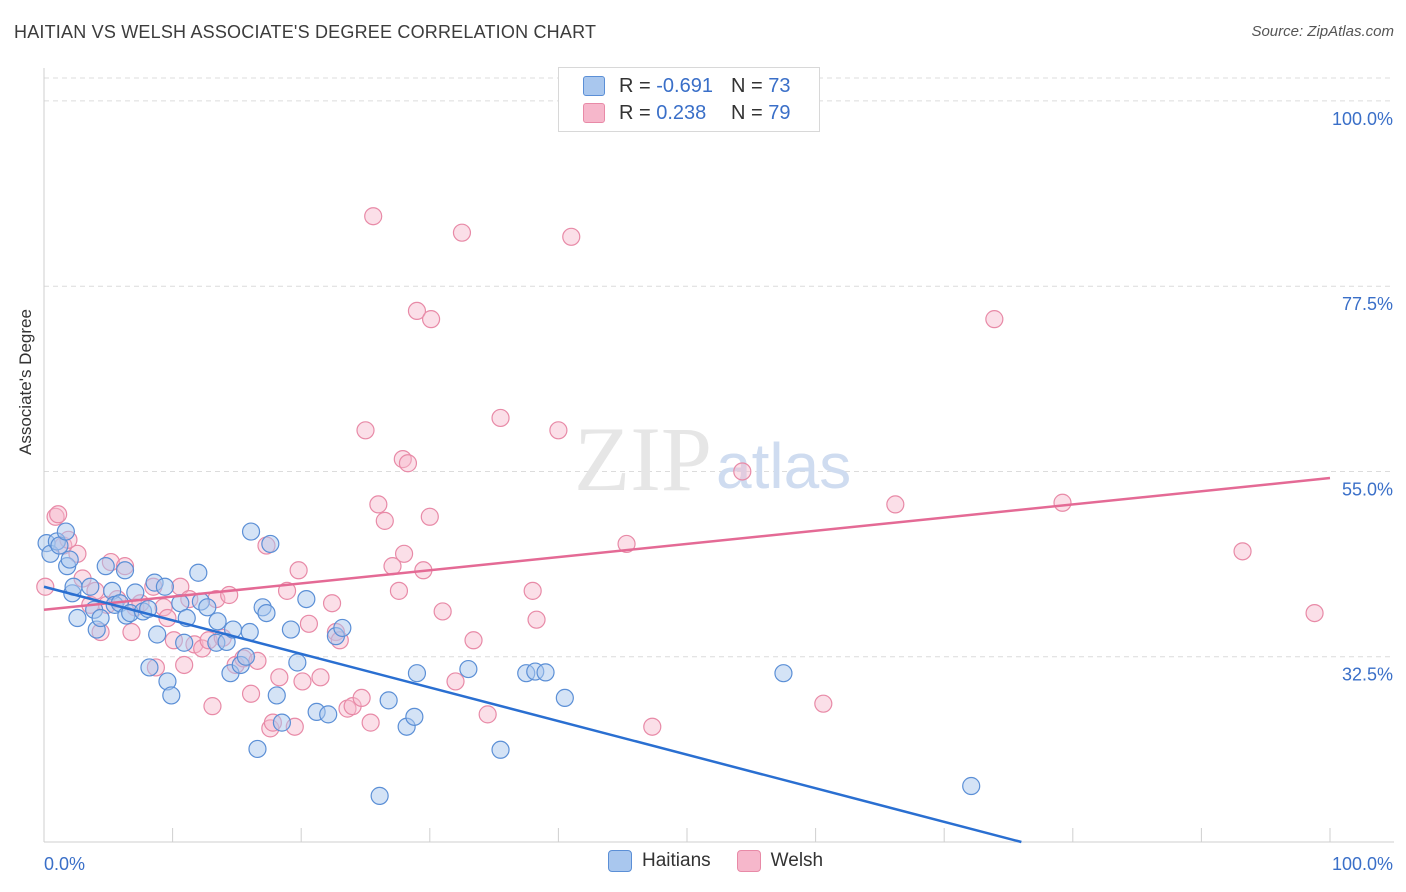  Describe the element at coordinates (25, 382) in the screenshot. I see `y-axis-label: Associate's Degree` at that location.